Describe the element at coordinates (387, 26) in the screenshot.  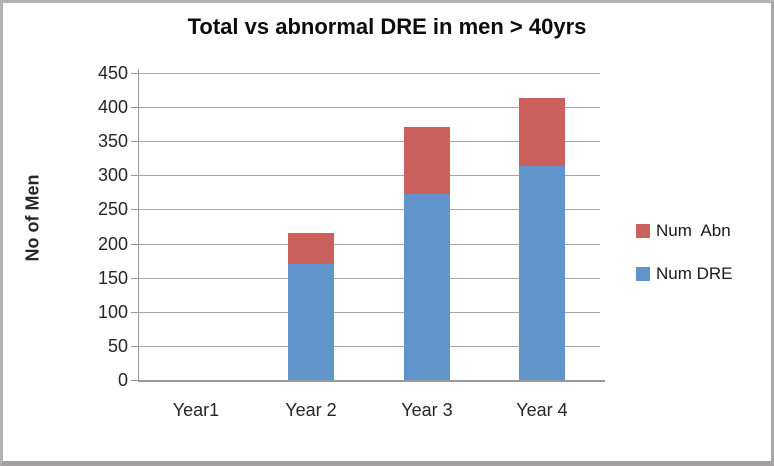
I see `chart-title: Total vs abnormal DRE in men > 40yrs` at that location.